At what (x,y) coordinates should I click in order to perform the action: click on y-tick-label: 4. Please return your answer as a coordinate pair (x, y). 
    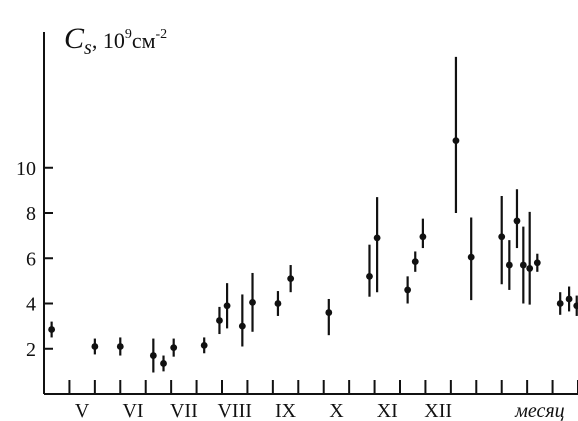
    Looking at the image, I should click on (31, 305).